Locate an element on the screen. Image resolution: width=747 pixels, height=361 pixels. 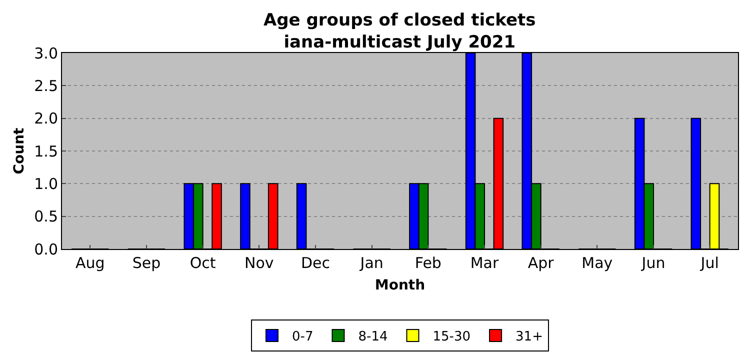
y-tick-label: 3.0 is located at coordinates (46, 53).